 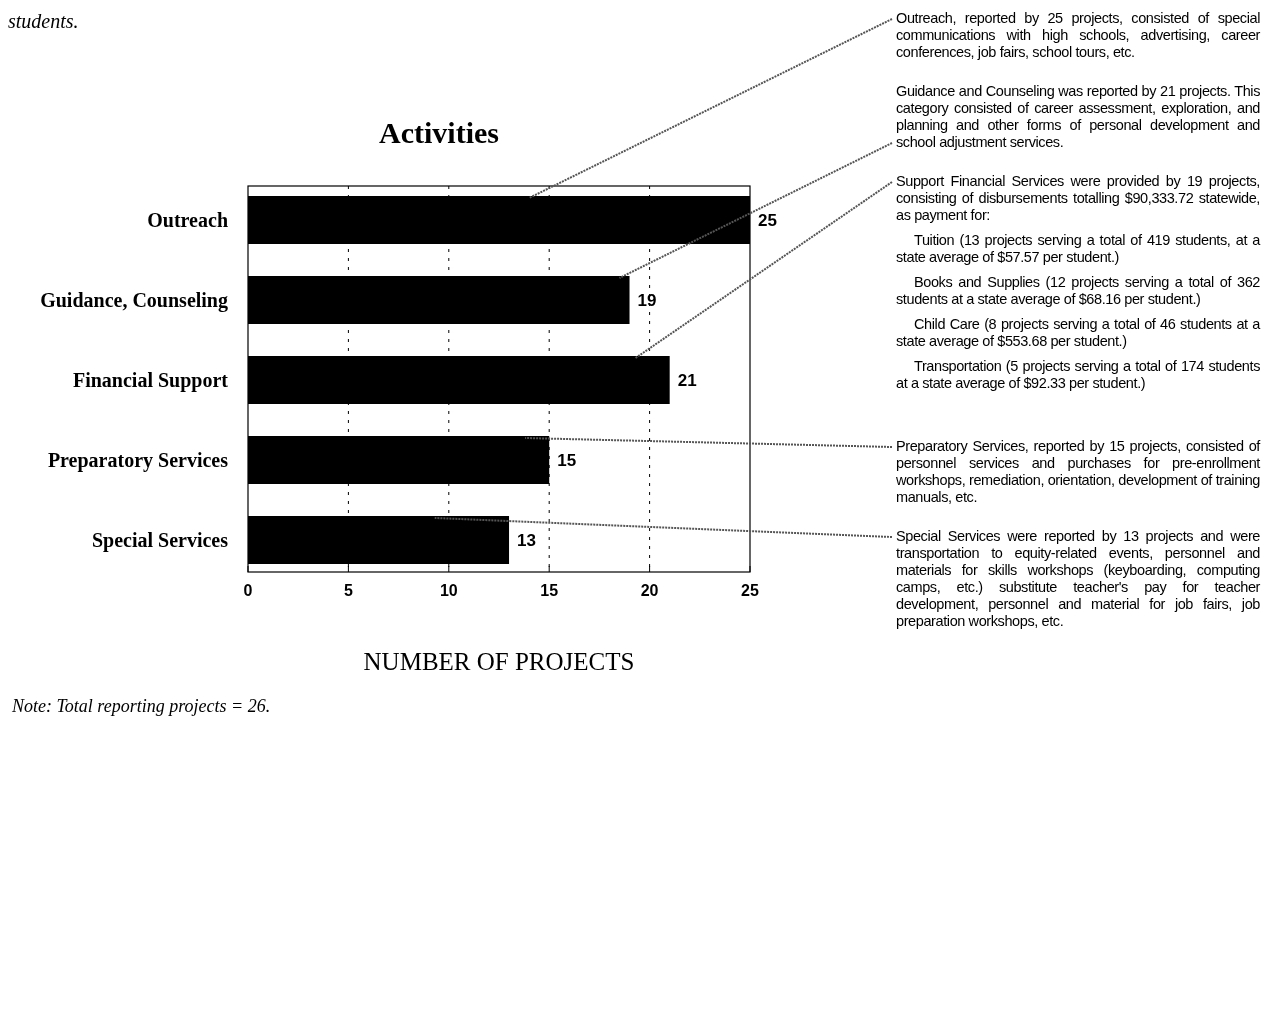 What do you see at coordinates (1078, 375) in the screenshot?
I see `text: Transportation (5 projects serving a total of 174 students at a state average of $92.33 per student.)` at bounding box center [1078, 375].